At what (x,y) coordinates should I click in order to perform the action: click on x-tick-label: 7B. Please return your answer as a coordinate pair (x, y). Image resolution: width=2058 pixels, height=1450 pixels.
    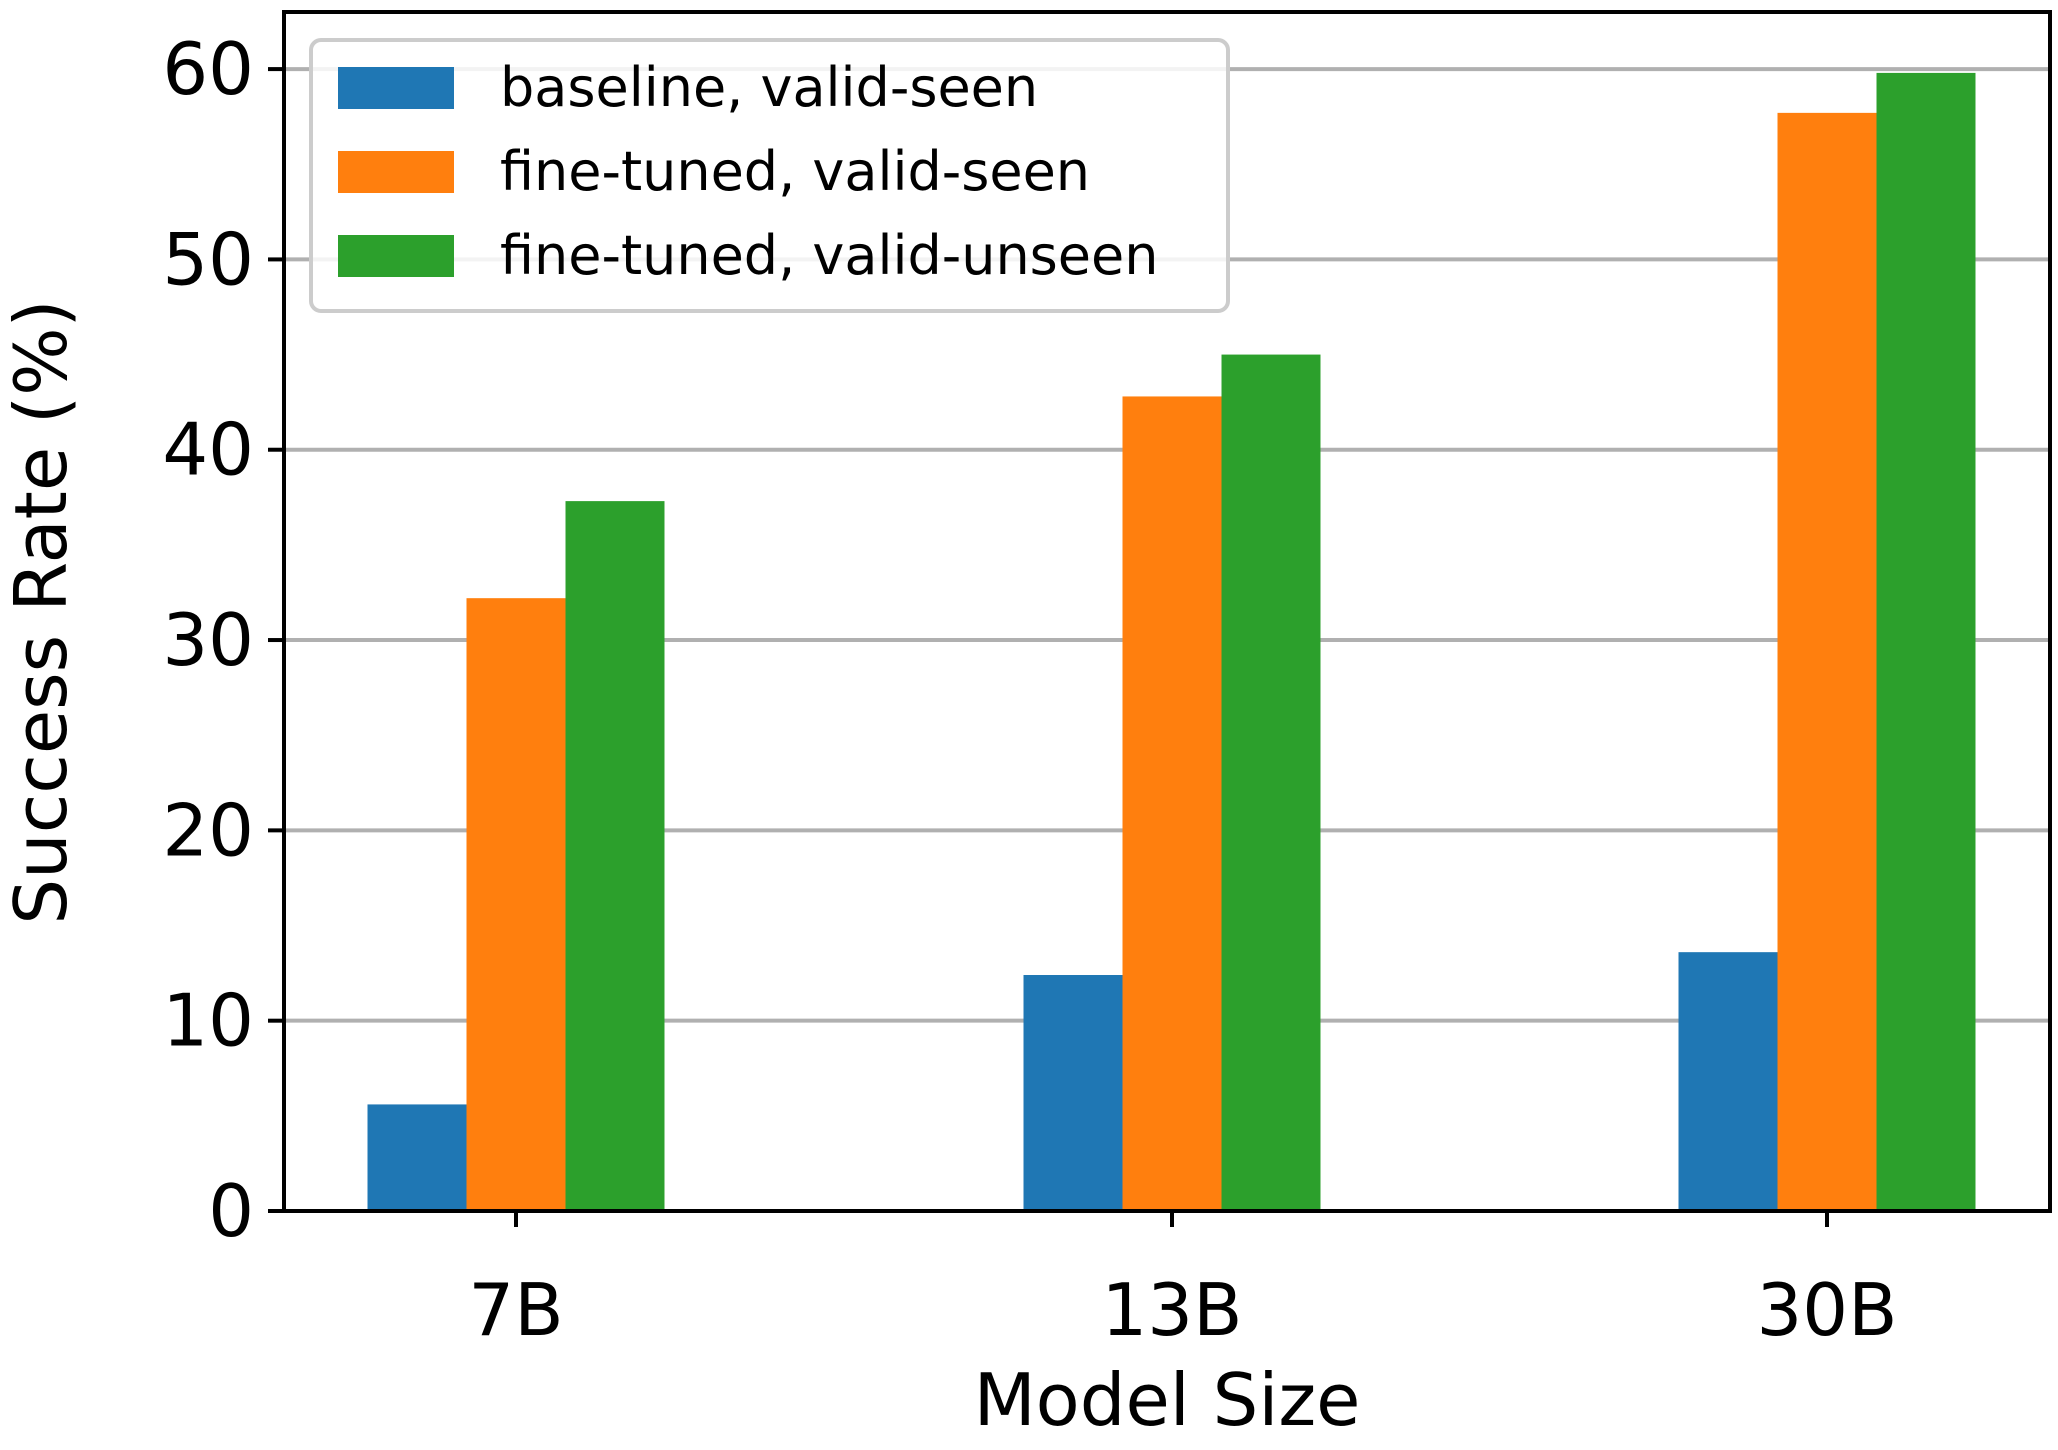
    Looking at the image, I should click on (515, 1310).